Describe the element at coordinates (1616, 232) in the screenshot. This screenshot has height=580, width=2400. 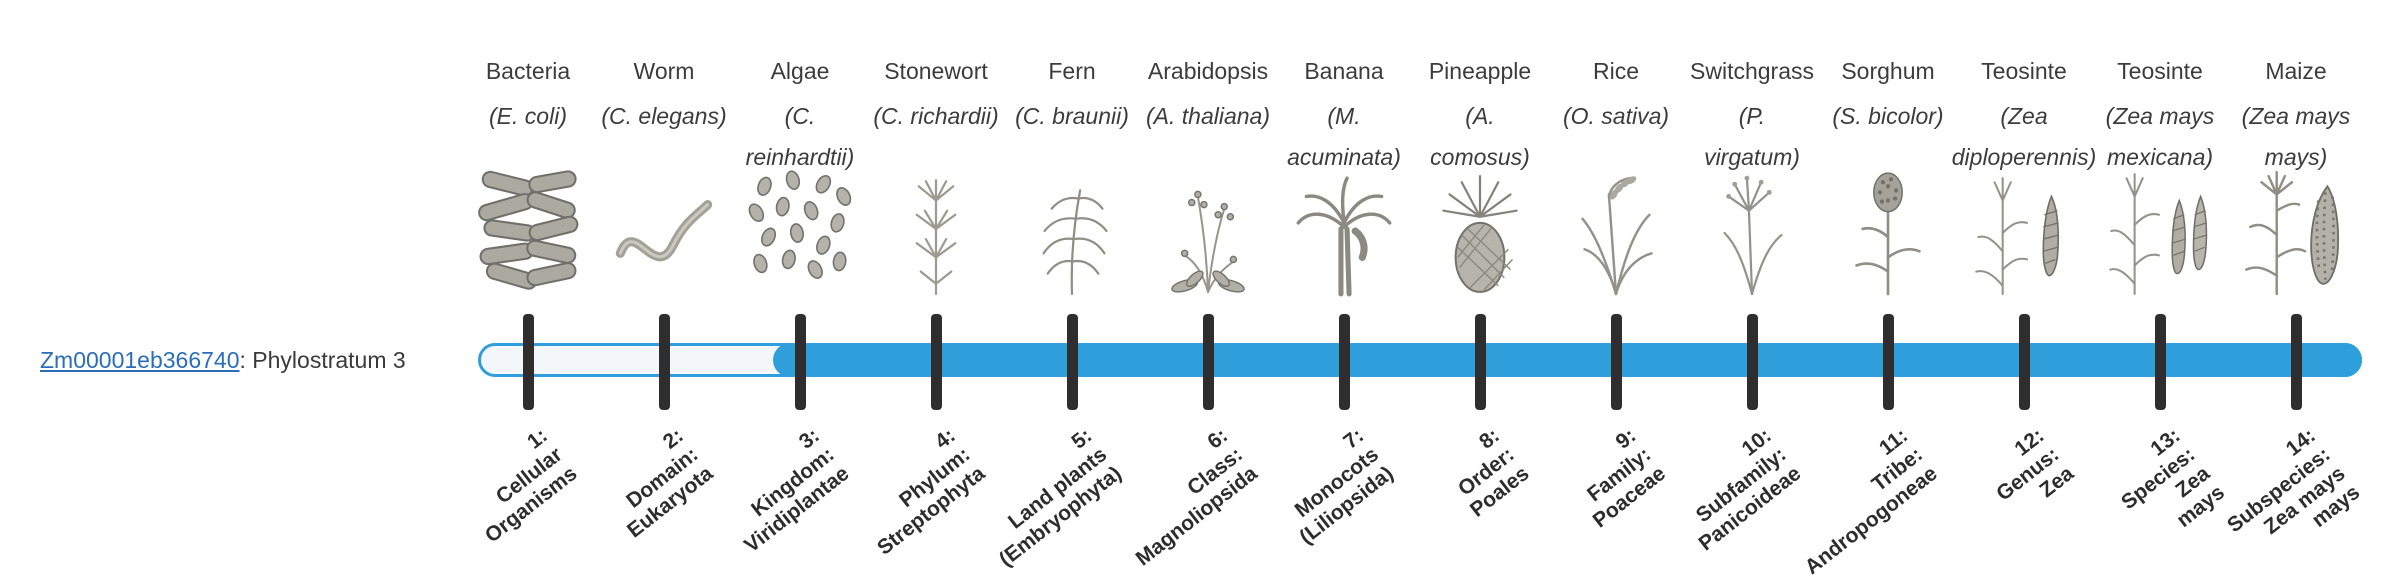
I see `rice-icon` at that location.